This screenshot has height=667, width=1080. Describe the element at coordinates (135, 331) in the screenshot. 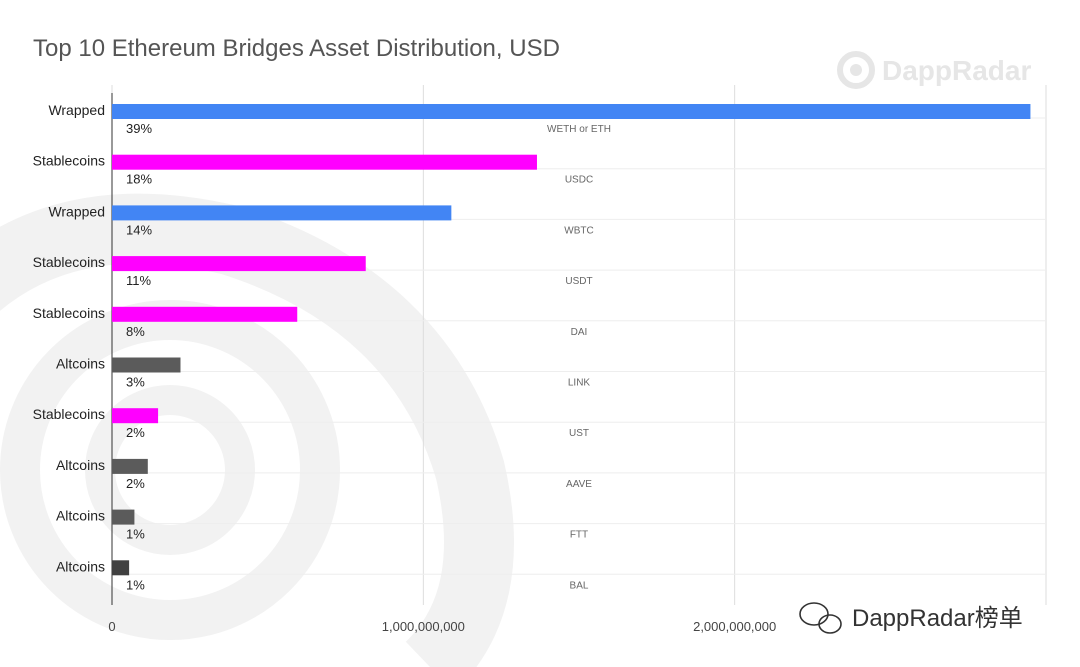

I see `percent-label: 8%` at that location.